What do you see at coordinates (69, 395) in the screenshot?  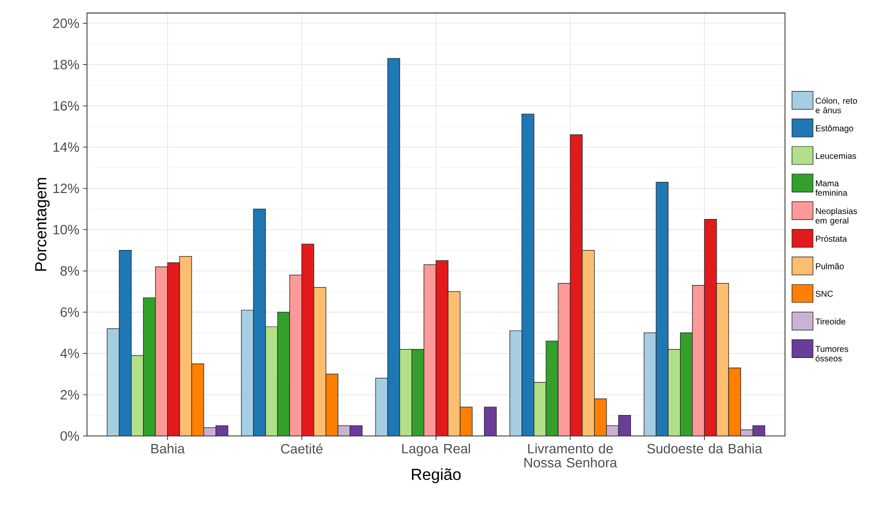 I see `y-tick-label: 2%` at bounding box center [69, 395].